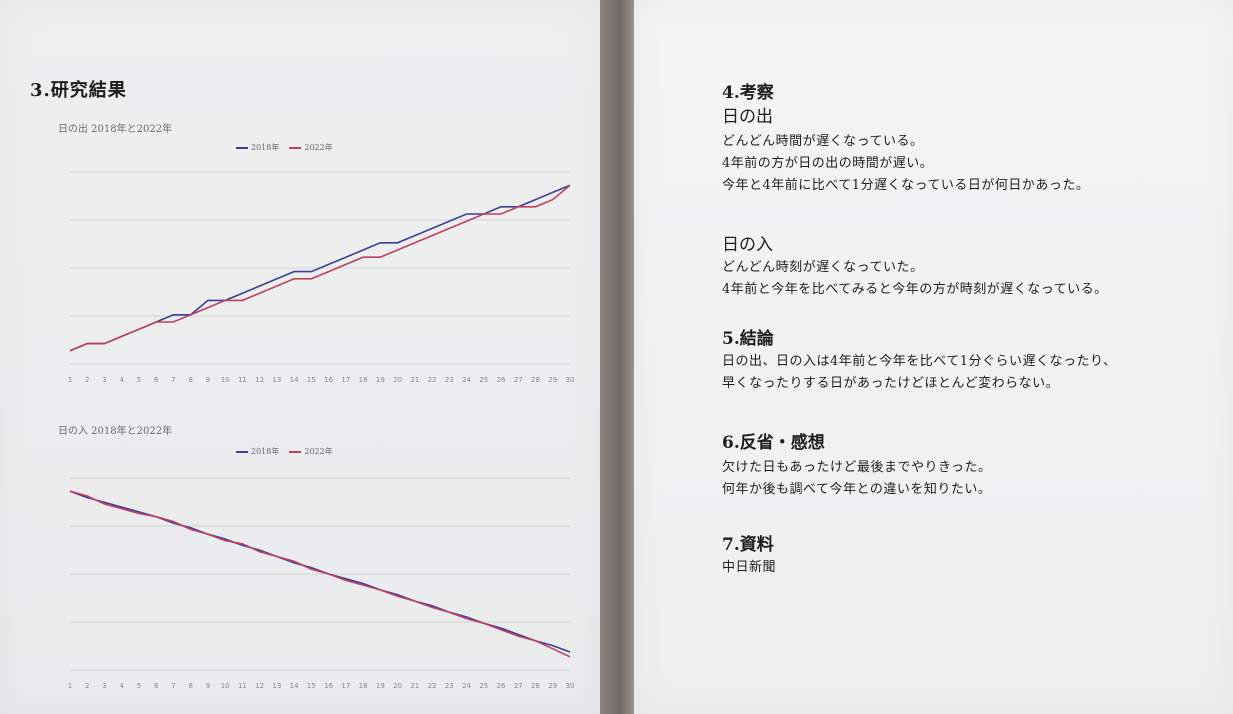 The image size is (1233, 714). I want to click on sunset-subheading: 日の入, so click(747, 245).